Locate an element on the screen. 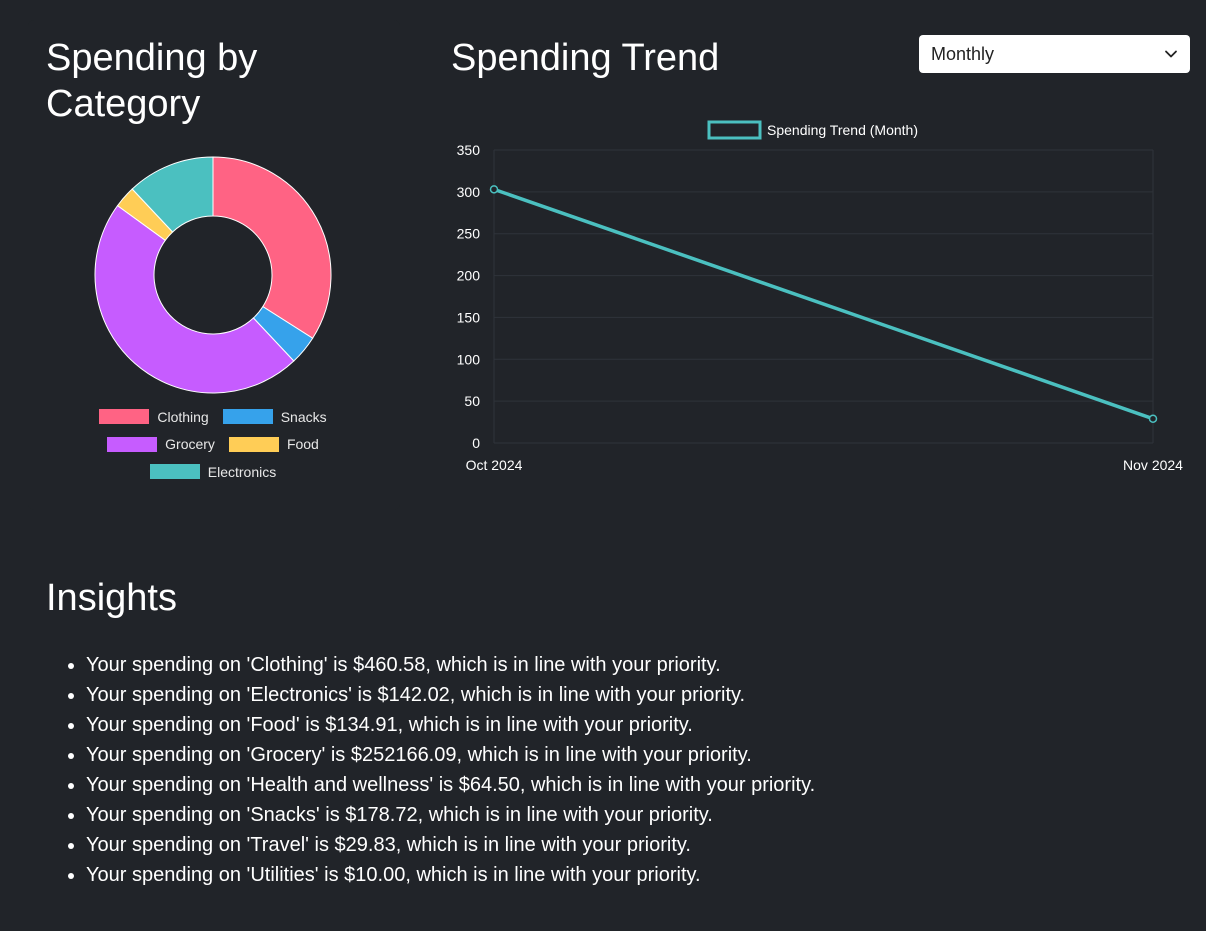 The height and width of the screenshot is (931, 1206). legend-item-clothing: Clothing is located at coordinates (154, 416).